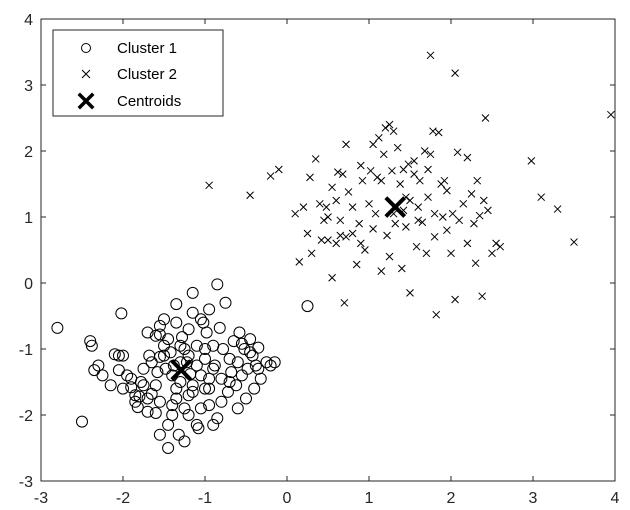 Image resolution: width=630 pixels, height=510 pixels. I want to click on x-tick-label-0: -3, so click(41, 498).